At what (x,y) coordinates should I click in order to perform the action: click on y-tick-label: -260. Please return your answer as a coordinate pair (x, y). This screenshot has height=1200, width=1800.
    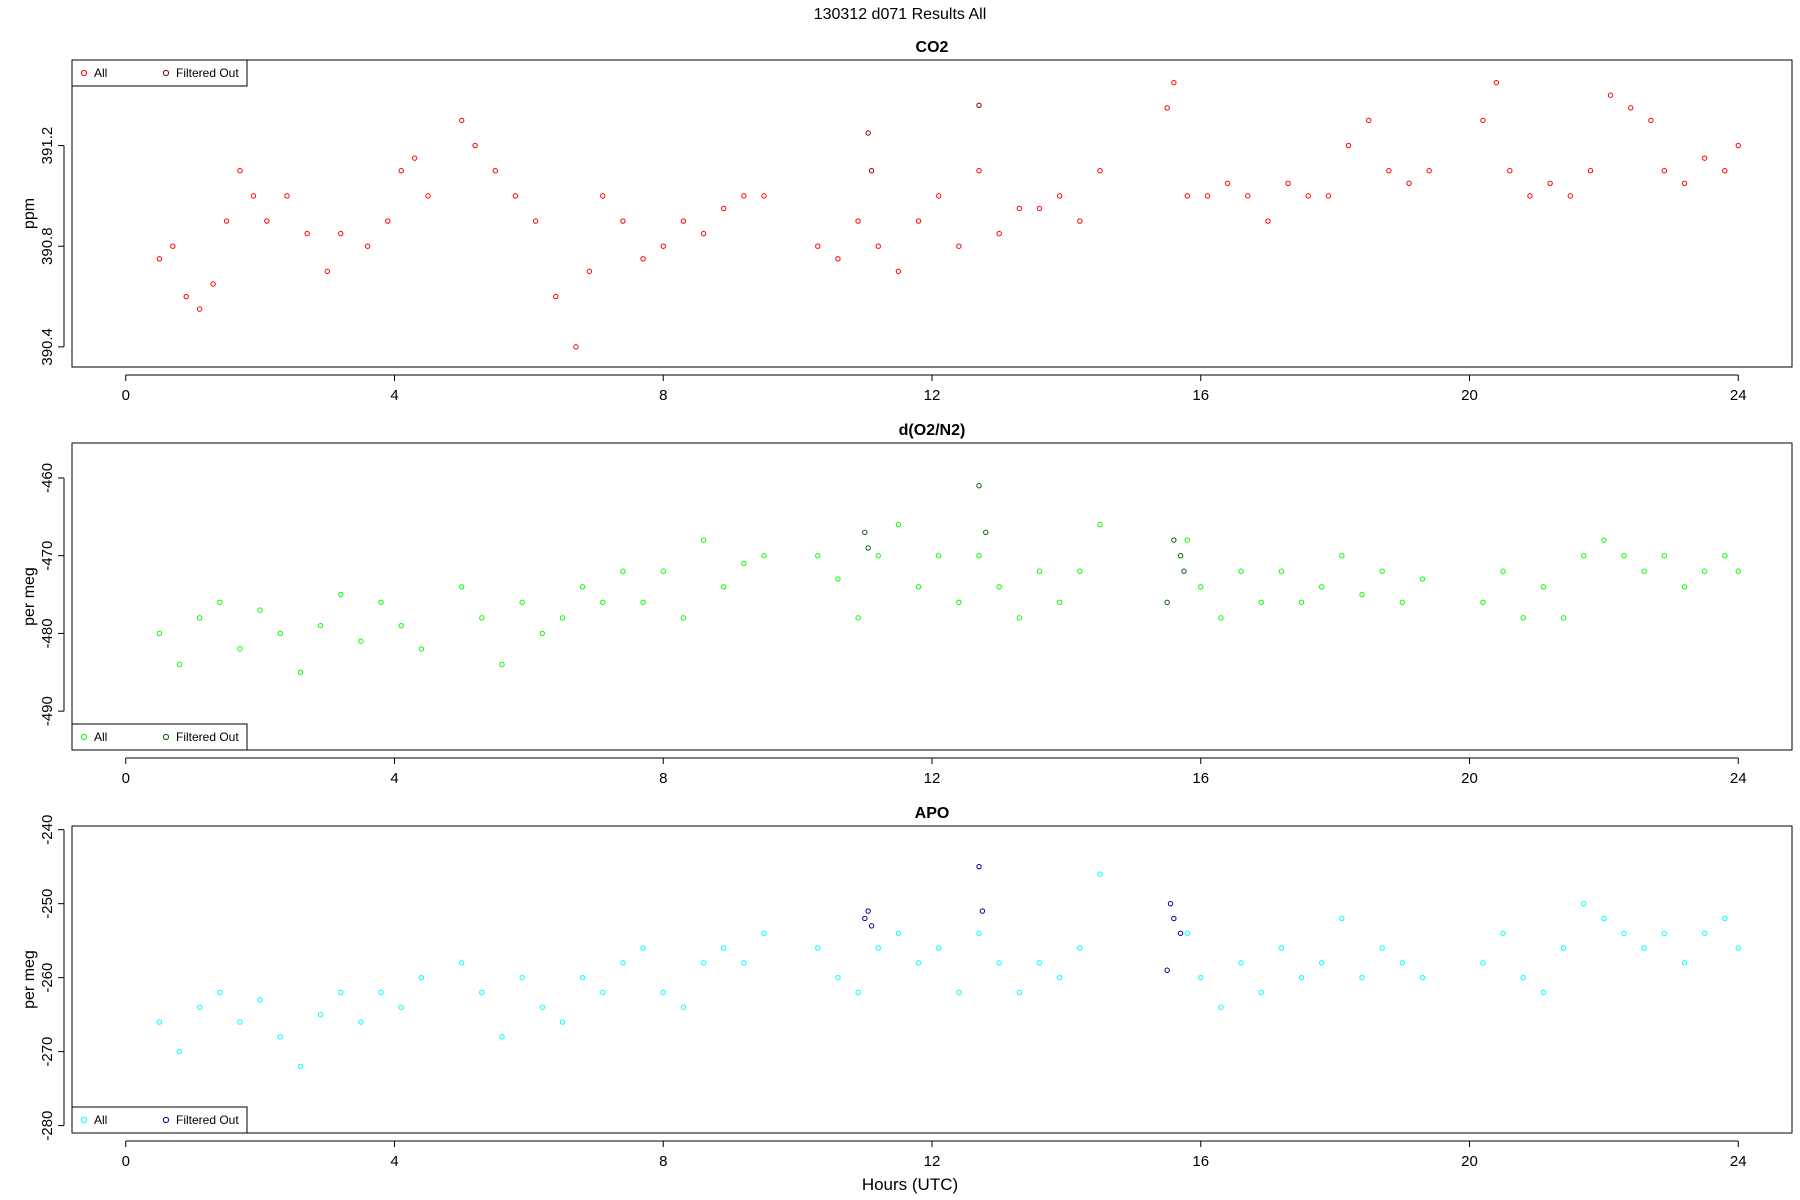
    Looking at the image, I should click on (47, 978).